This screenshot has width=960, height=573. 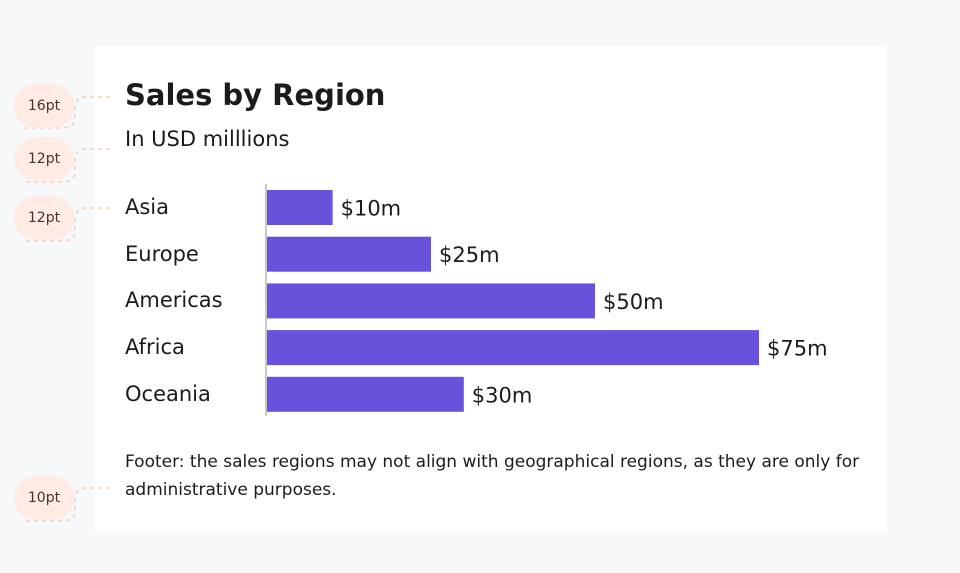 What do you see at coordinates (168, 394) in the screenshot?
I see `category-label: Oceania` at bounding box center [168, 394].